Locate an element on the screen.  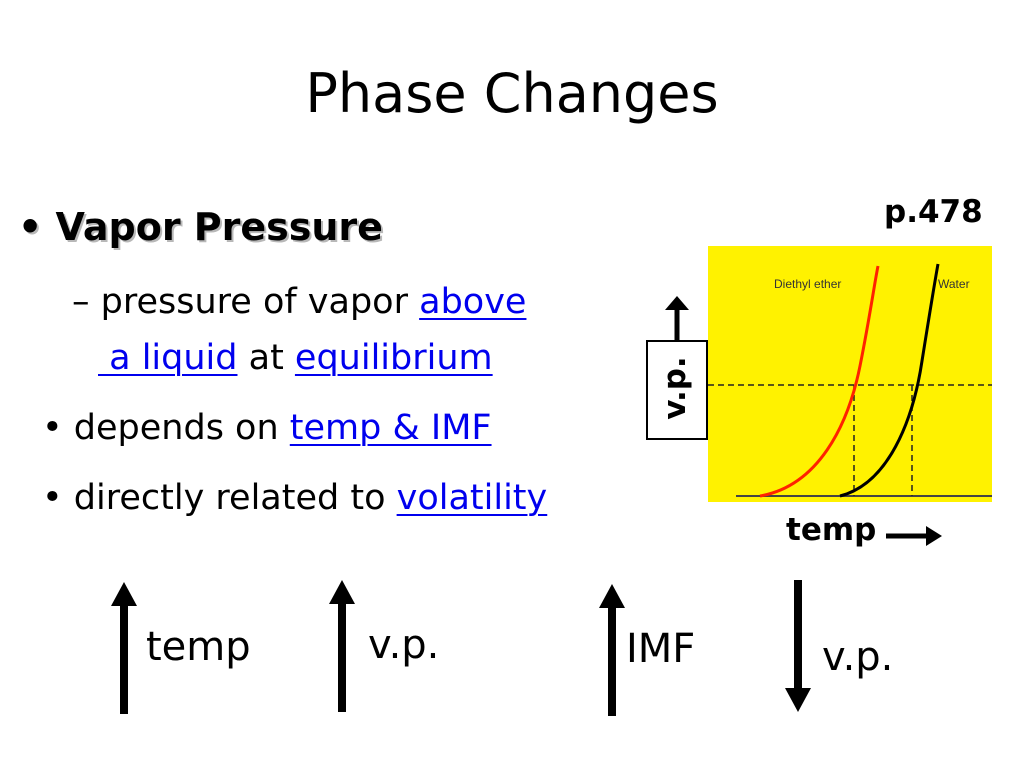
relationship-vp-label-1: v.p. is located at coordinates (404, 645).